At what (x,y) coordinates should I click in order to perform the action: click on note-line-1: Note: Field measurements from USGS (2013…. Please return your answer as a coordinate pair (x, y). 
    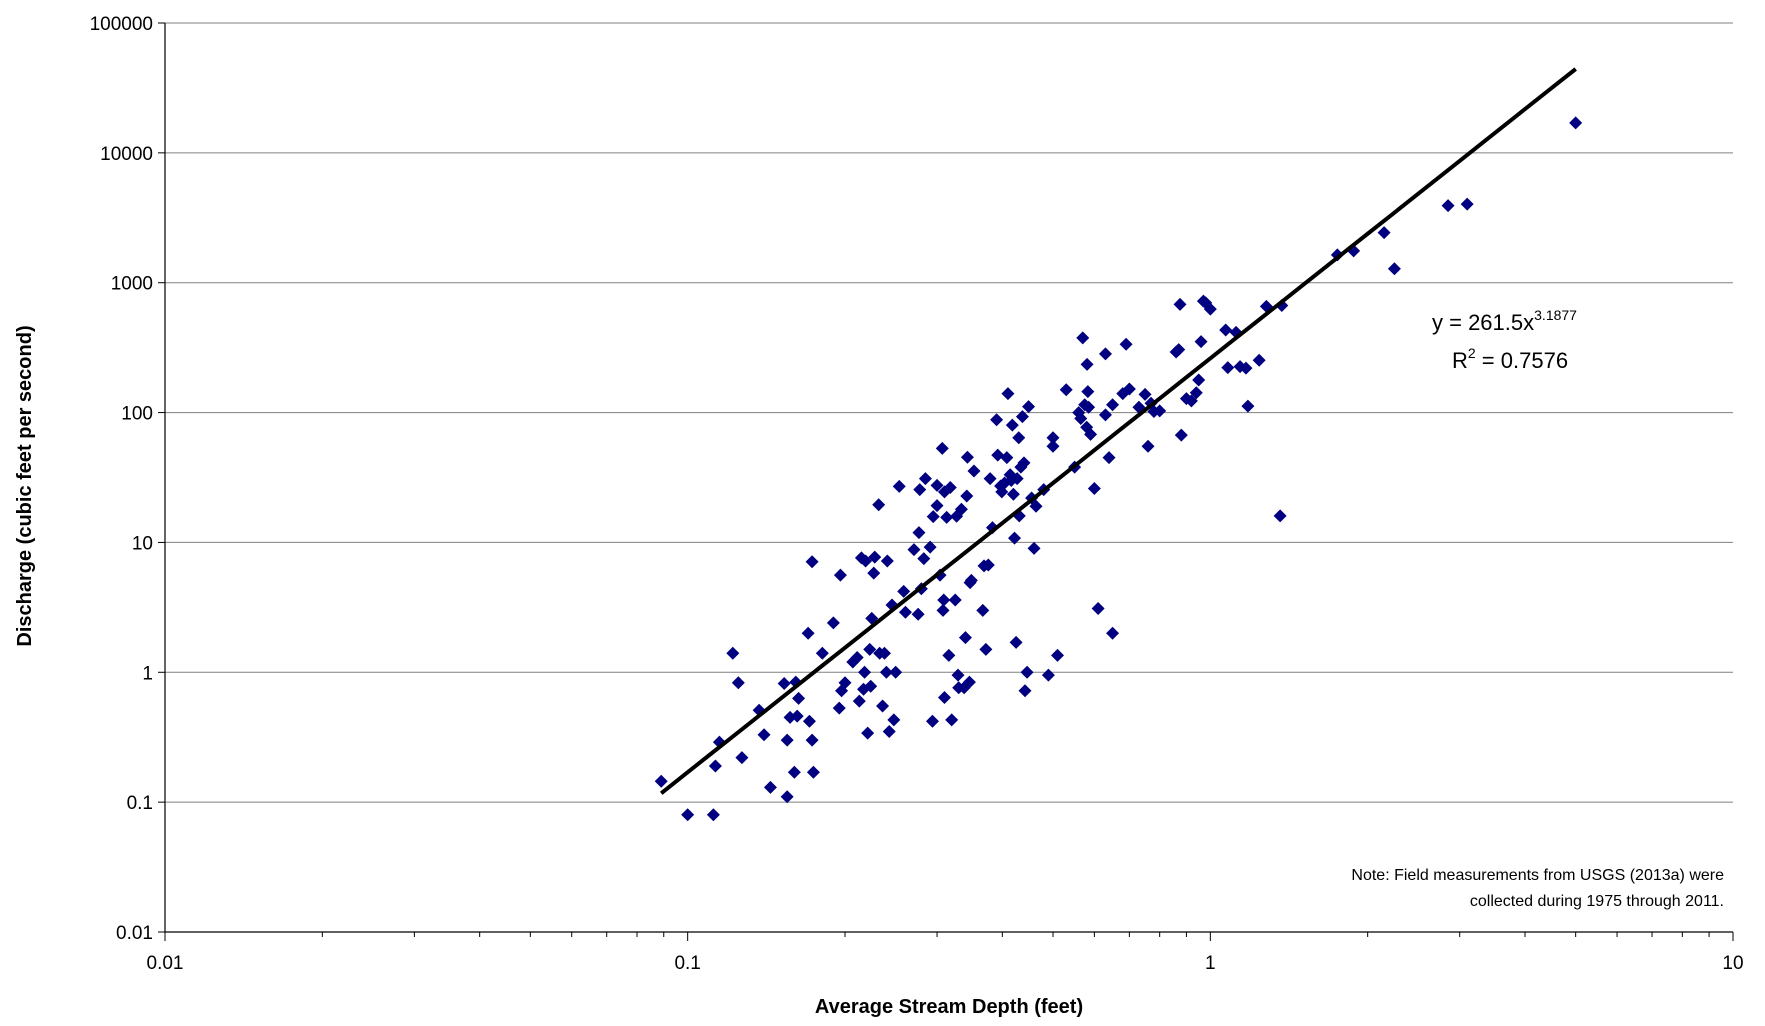
    Looking at the image, I should click on (1537, 875).